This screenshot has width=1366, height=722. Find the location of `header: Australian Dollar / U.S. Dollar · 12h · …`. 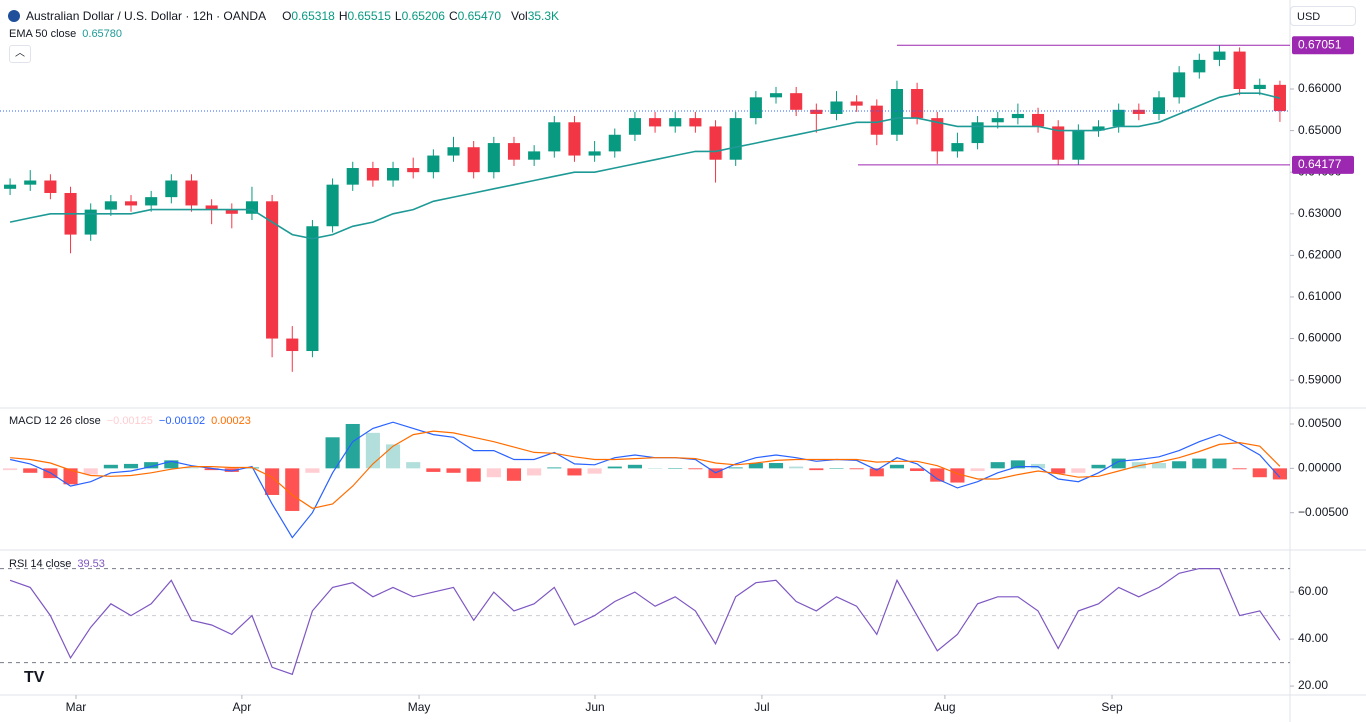

header: Australian Dollar / U.S. Dollar · 12h · … is located at coordinates (283, 16).